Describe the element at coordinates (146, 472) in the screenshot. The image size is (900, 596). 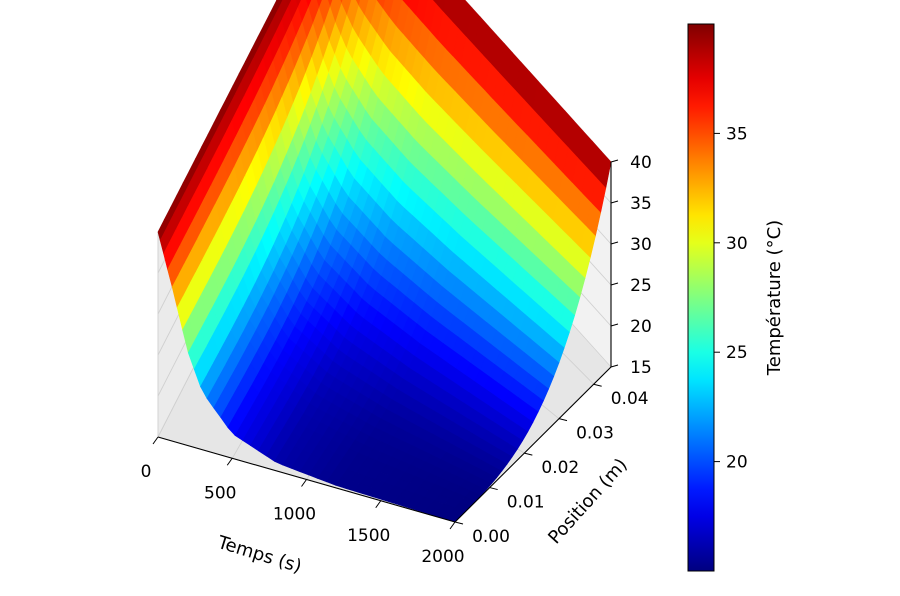
I see `x-tick-label: 0` at that location.